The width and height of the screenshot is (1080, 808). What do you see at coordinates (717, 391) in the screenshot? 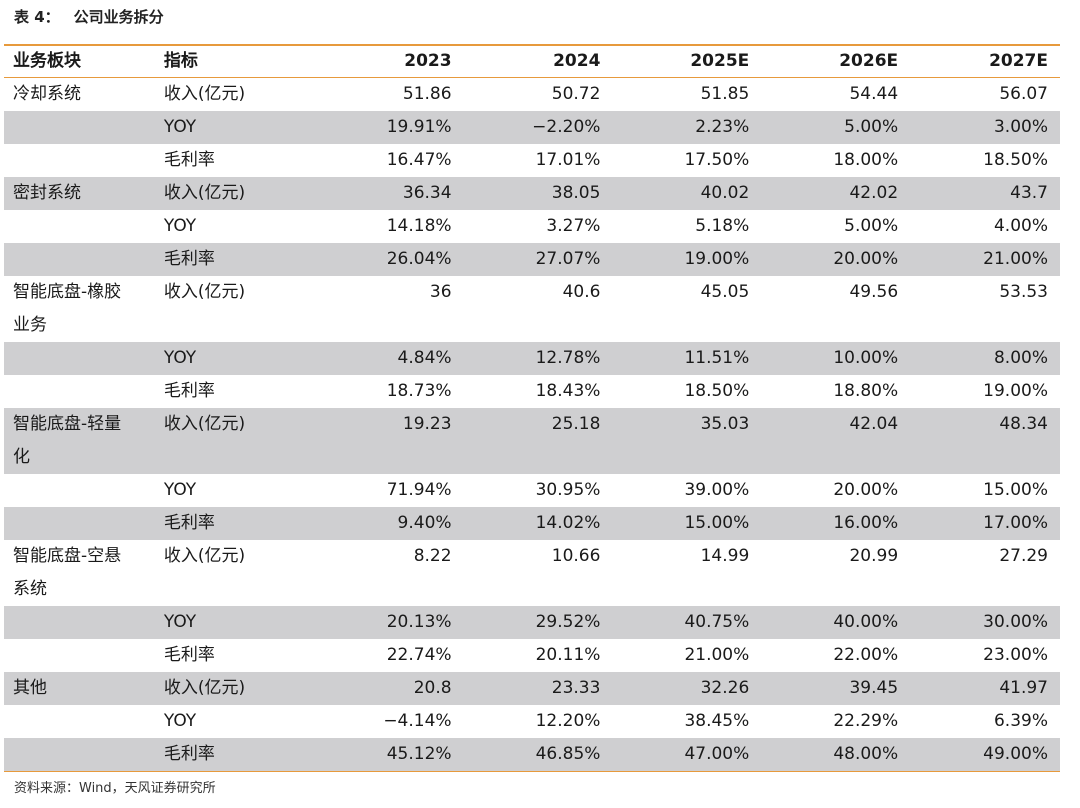
I see `value-cell-2025e: 18.50%` at bounding box center [717, 391].